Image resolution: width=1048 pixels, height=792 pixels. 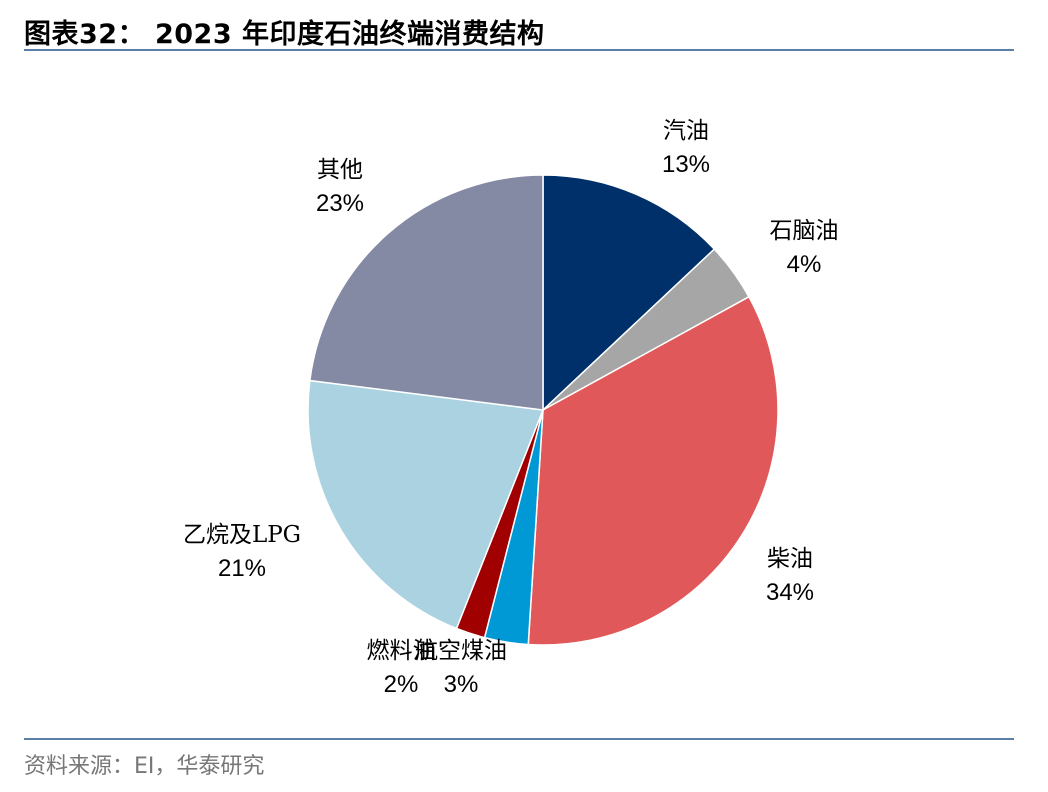 What do you see at coordinates (790, 592) in the screenshot?
I see `slice-value-label: 34%` at bounding box center [790, 592].